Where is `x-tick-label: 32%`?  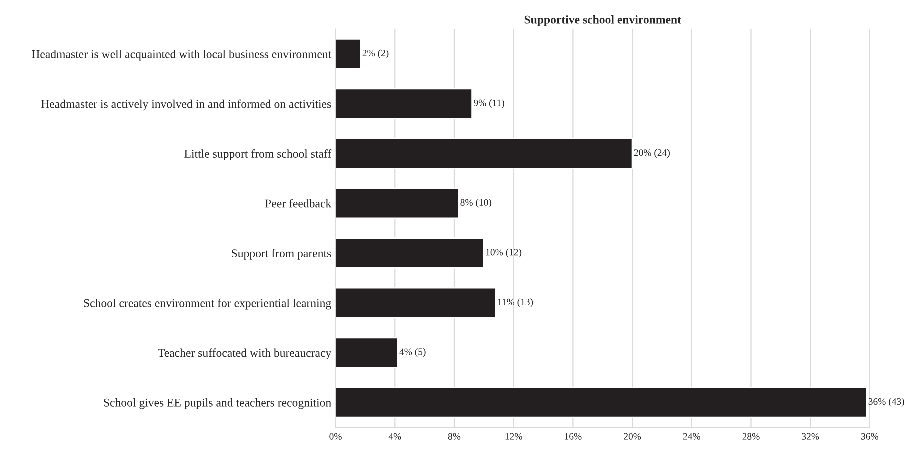
x-tick-label: 32% is located at coordinates (811, 436).